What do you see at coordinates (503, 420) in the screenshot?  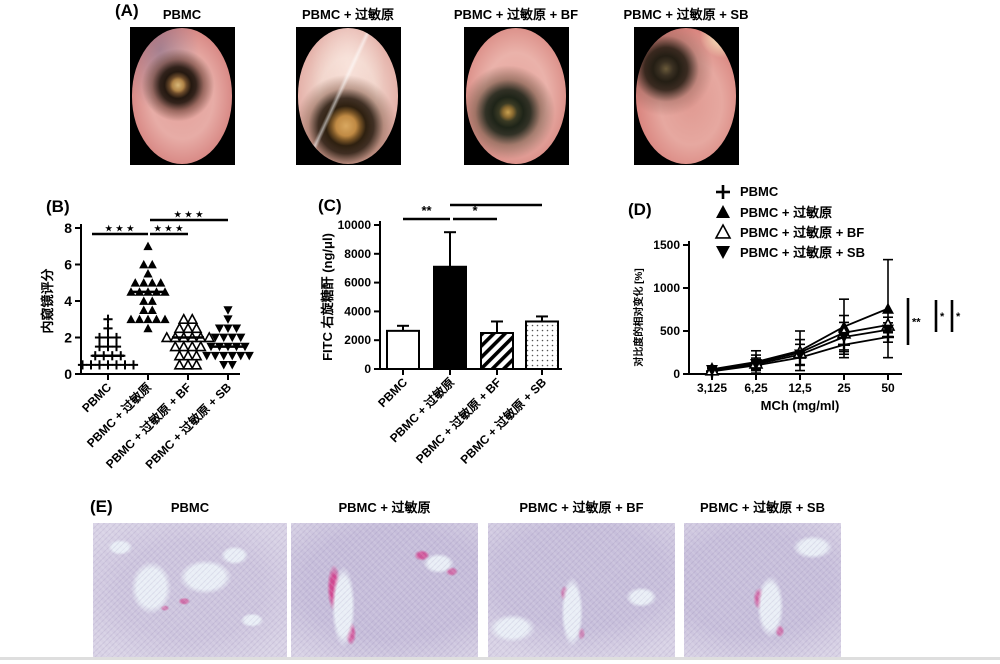 I see `svg-text: PBMC + 过敏原 + SB` at bounding box center [503, 420].